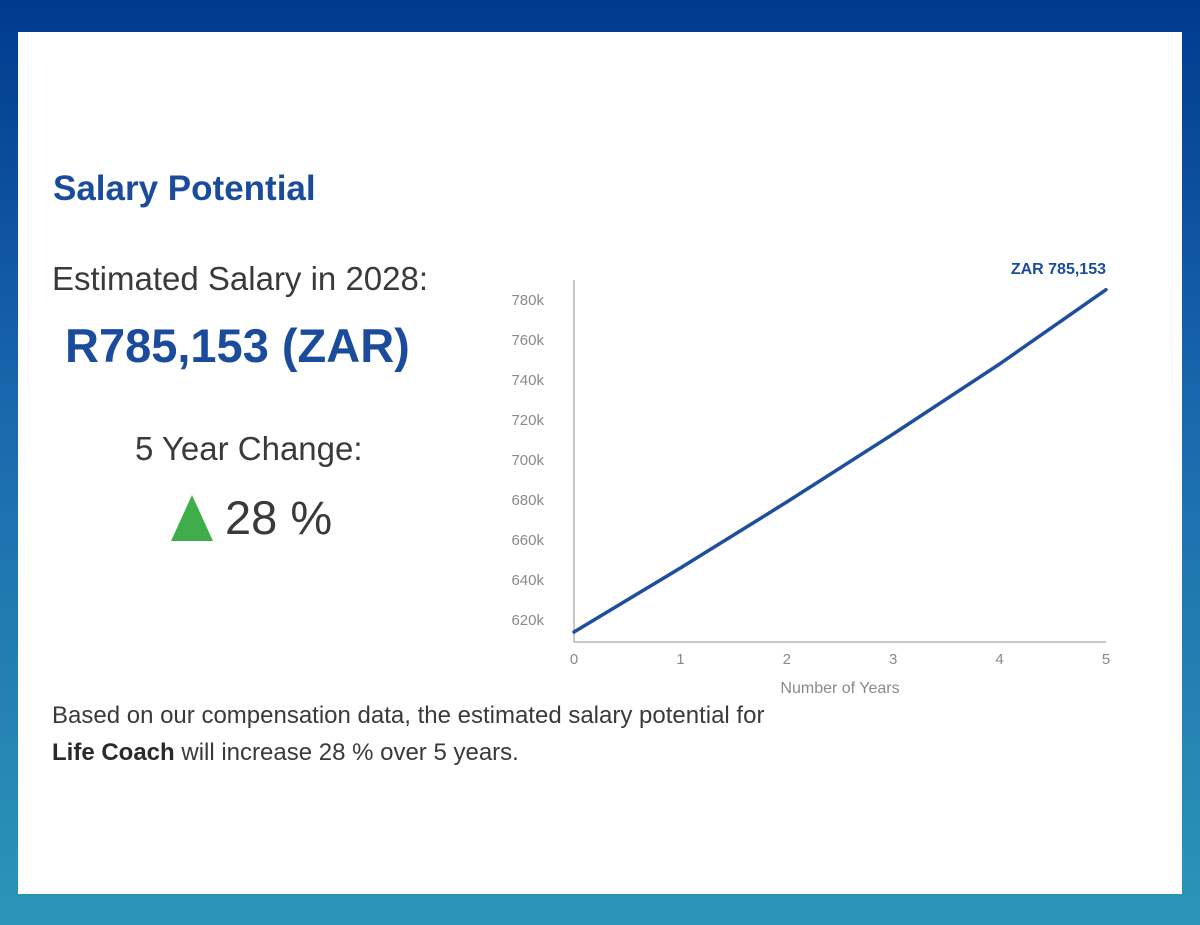 The height and width of the screenshot is (925, 1200). Describe the element at coordinates (680, 659) in the screenshot. I see `x-tick-label: 1` at that location.